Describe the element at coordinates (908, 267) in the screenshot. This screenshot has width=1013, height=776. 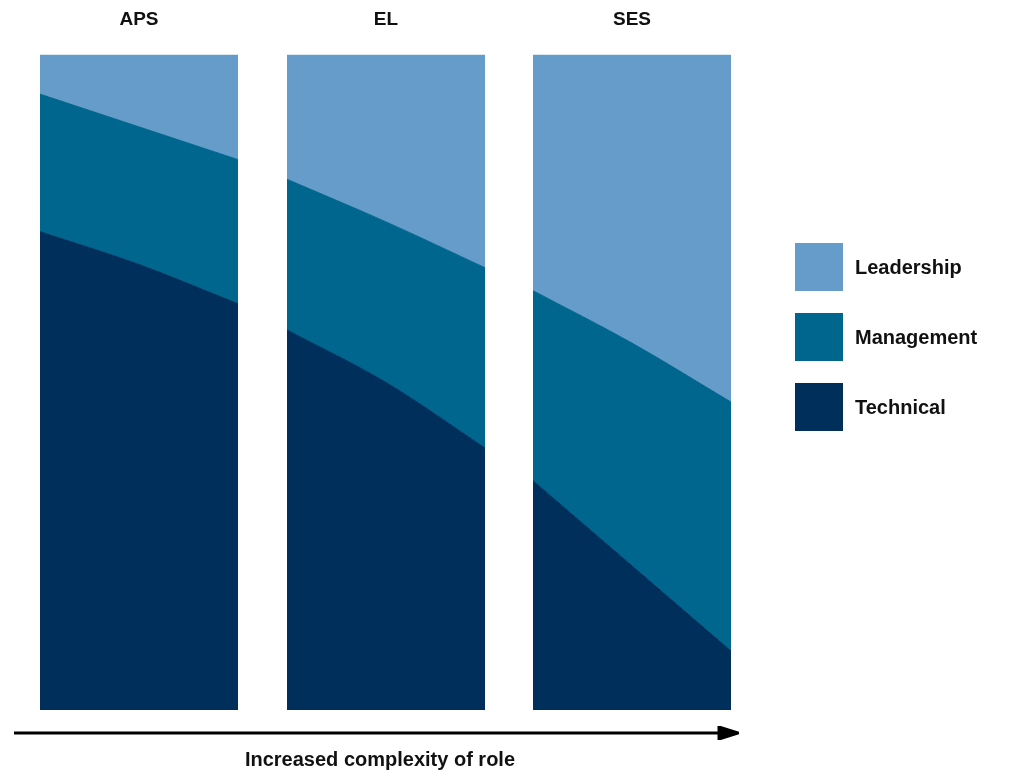
I see `legend-label: Leadership` at that location.